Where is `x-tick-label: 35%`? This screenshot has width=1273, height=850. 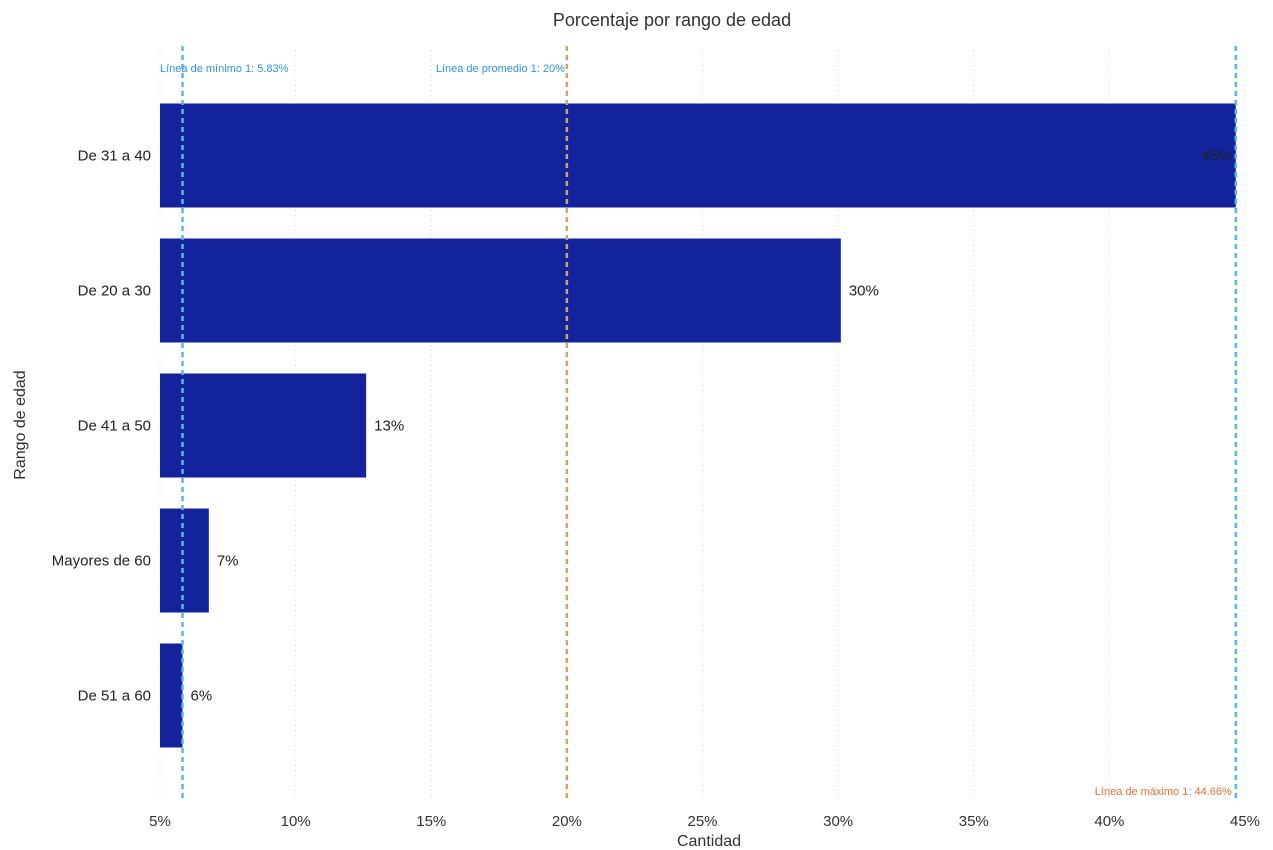 x-tick-label: 35% is located at coordinates (974, 821).